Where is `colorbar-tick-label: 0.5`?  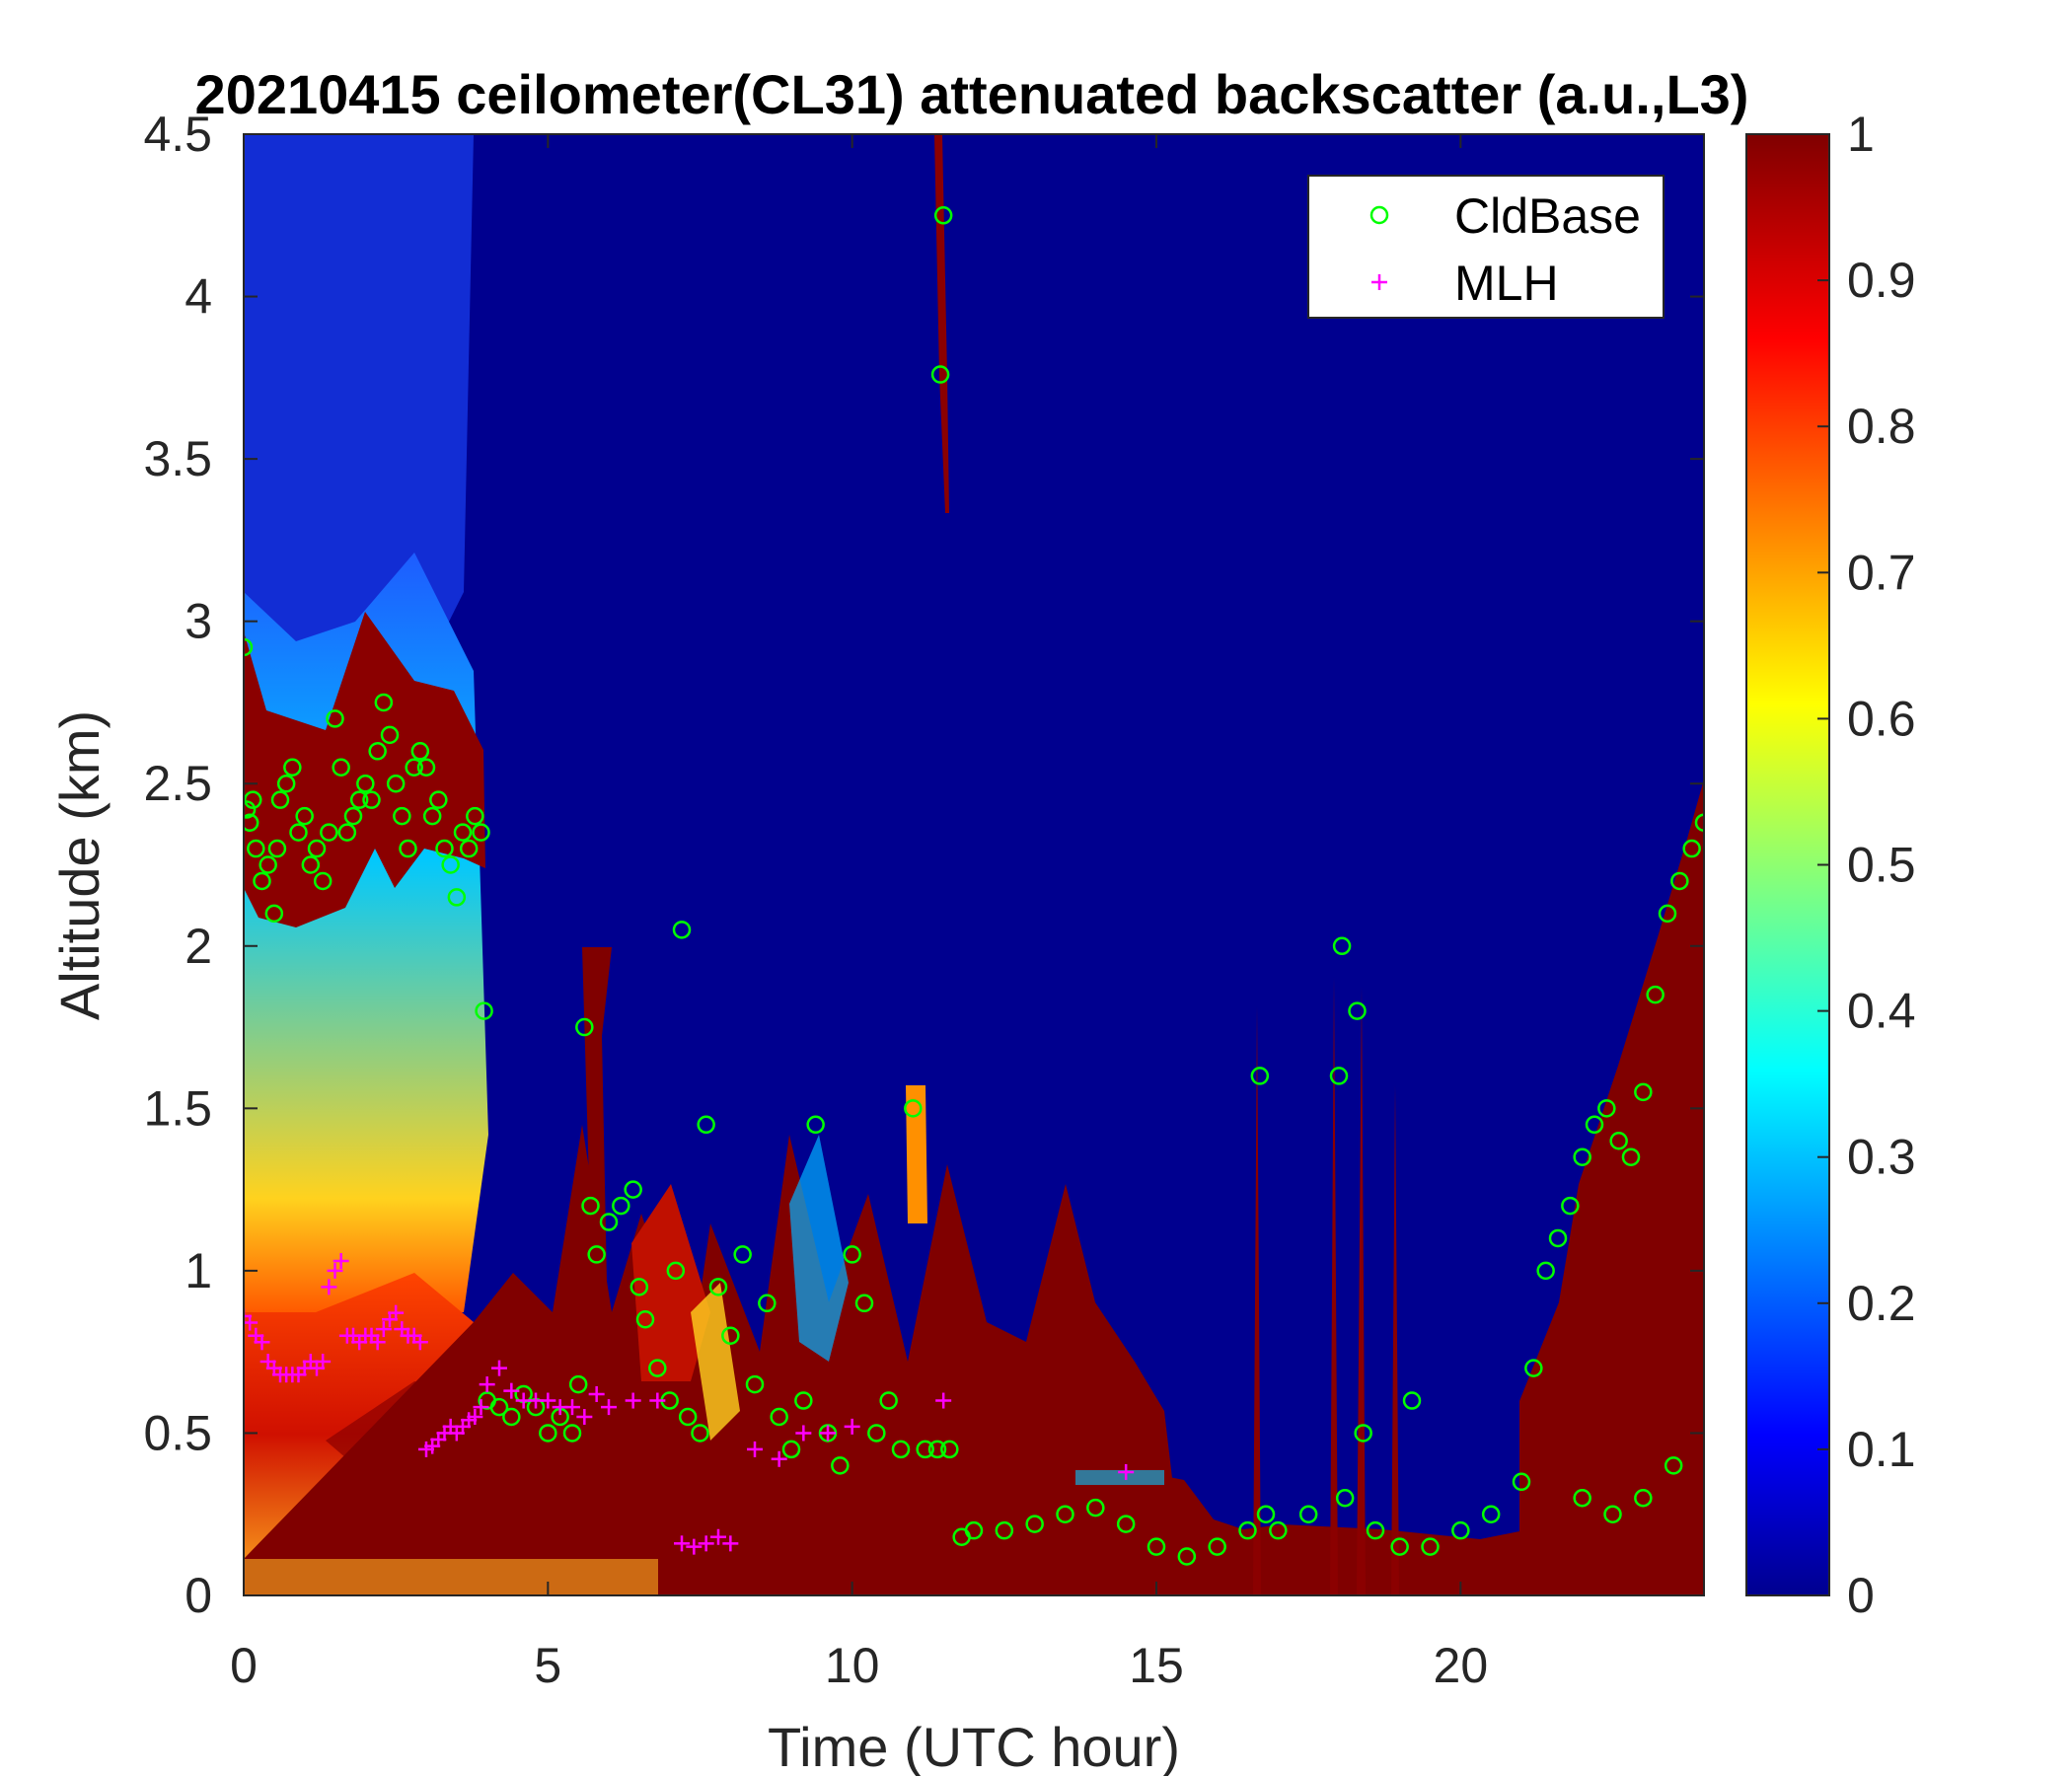 colorbar-tick-label: 0.5 is located at coordinates (1882, 866).